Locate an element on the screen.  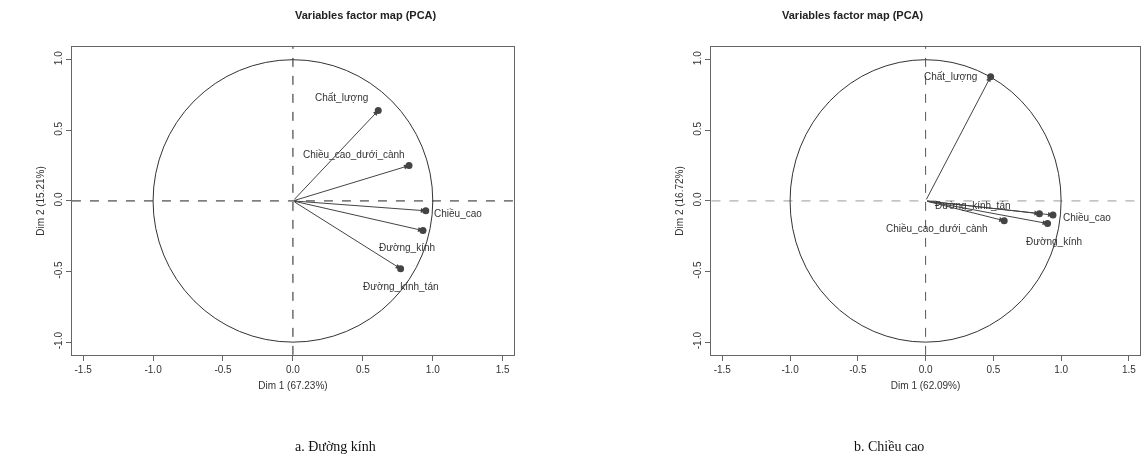
x-axis-title: Dim 1 (62.09%) is located at coordinates (925, 386).